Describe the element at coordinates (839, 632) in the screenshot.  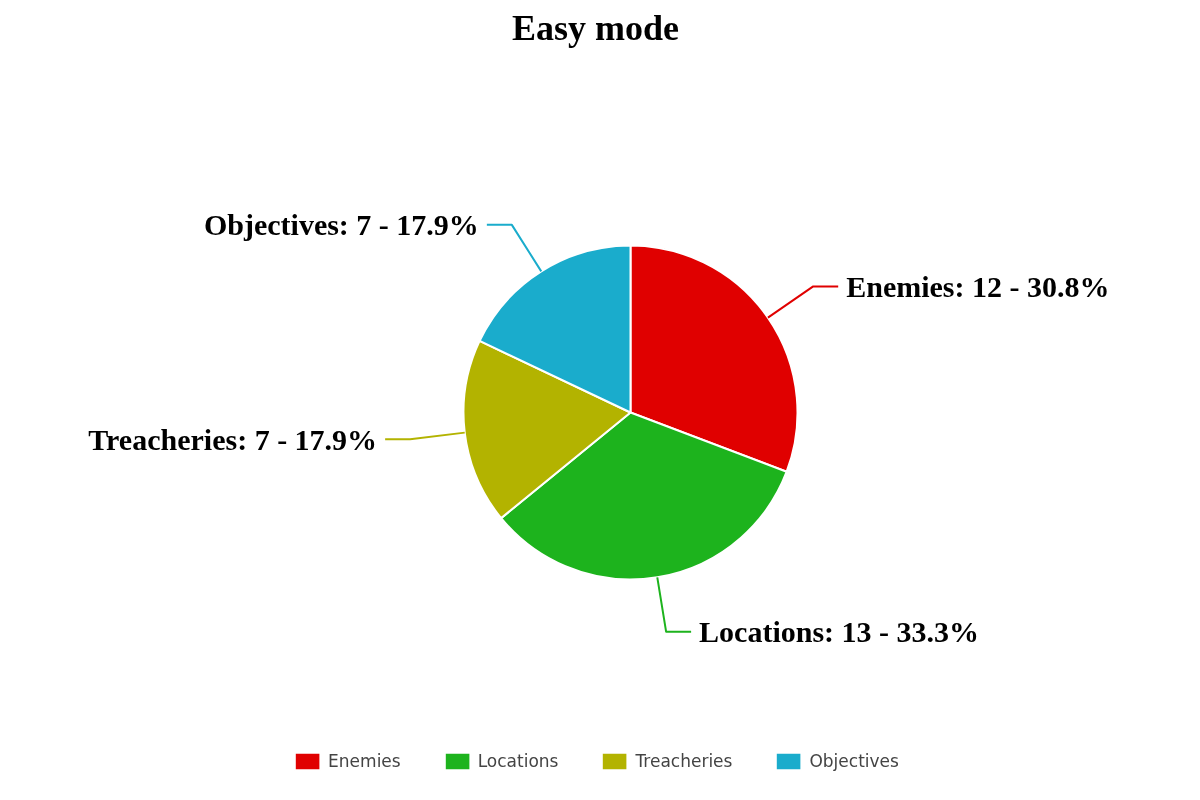
I see `data-label: Locations: 13 - 33.3%` at that location.